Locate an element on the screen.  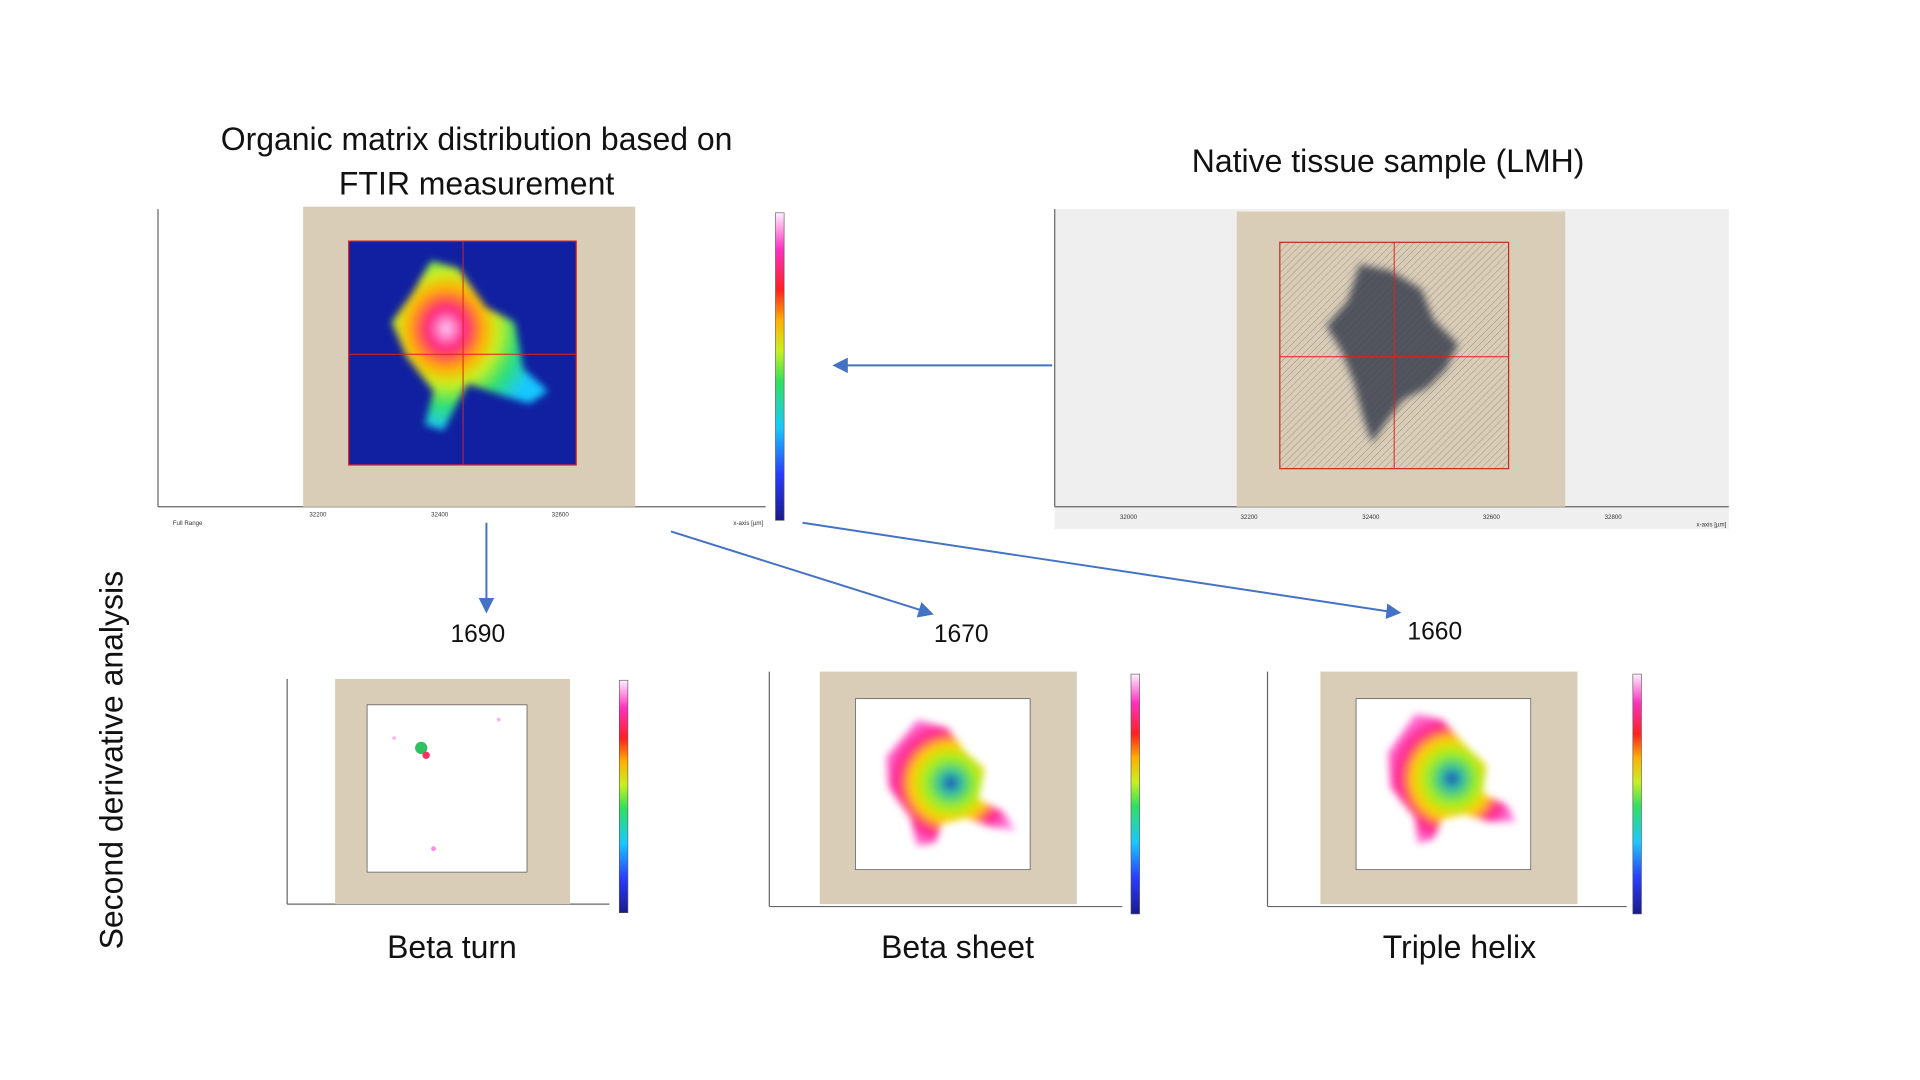
panel-label: Triple helix is located at coordinates (1459, 947).